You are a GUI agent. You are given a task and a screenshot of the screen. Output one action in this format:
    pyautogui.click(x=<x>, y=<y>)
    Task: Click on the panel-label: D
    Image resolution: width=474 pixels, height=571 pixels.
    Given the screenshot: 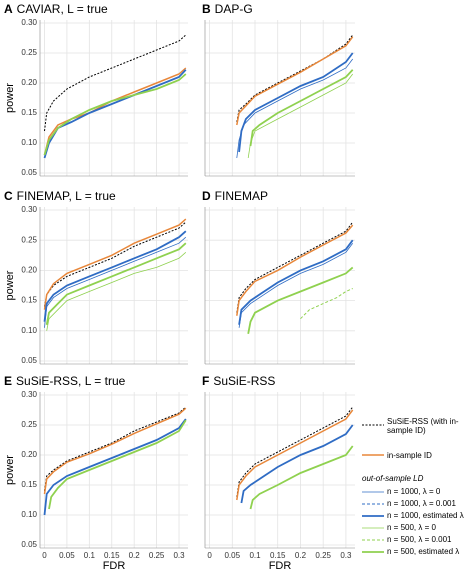 What is the action you would take?
    pyautogui.click(x=206, y=196)
    